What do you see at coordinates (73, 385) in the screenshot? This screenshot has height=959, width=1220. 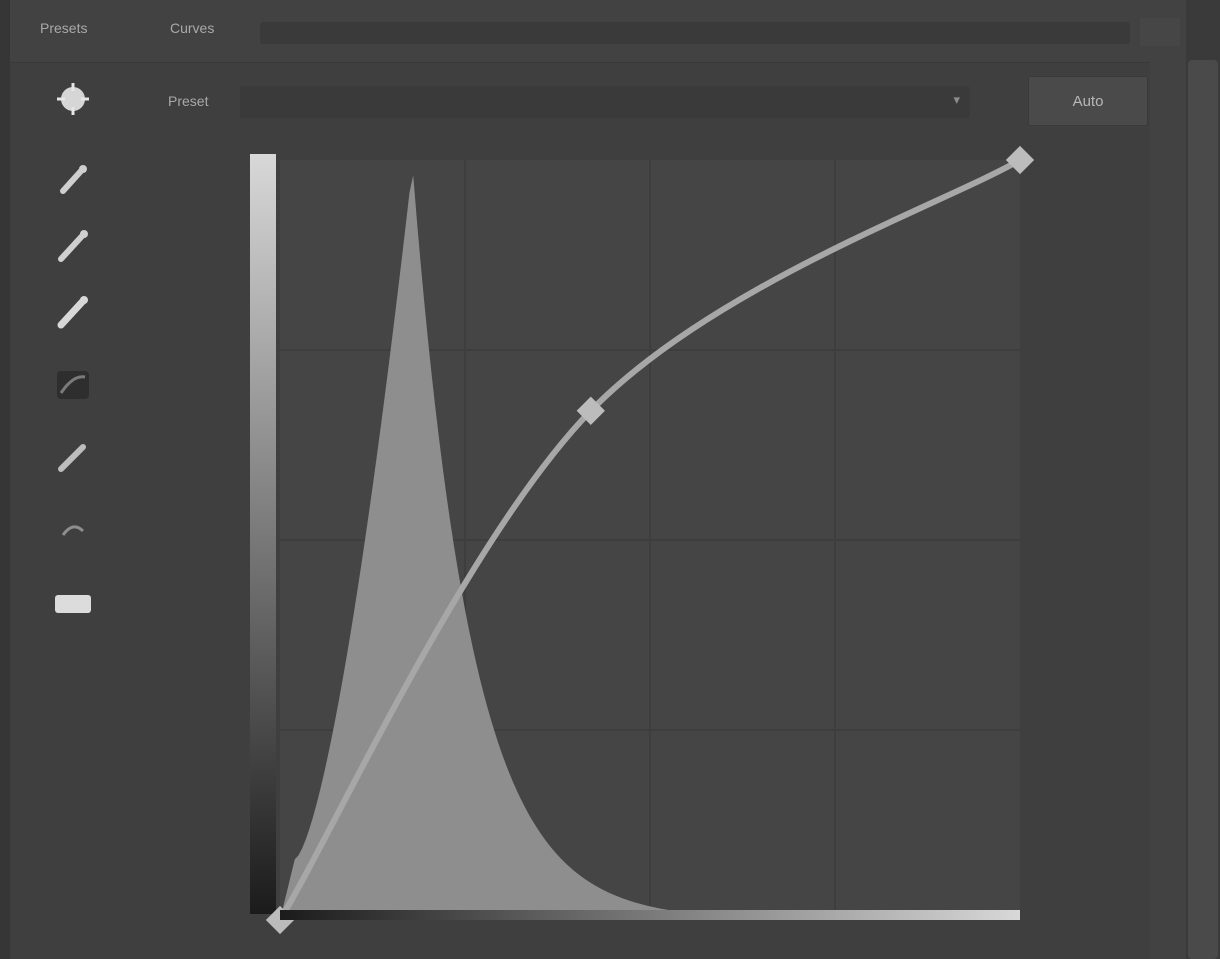 I see `curve-points-icon` at bounding box center [73, 385].